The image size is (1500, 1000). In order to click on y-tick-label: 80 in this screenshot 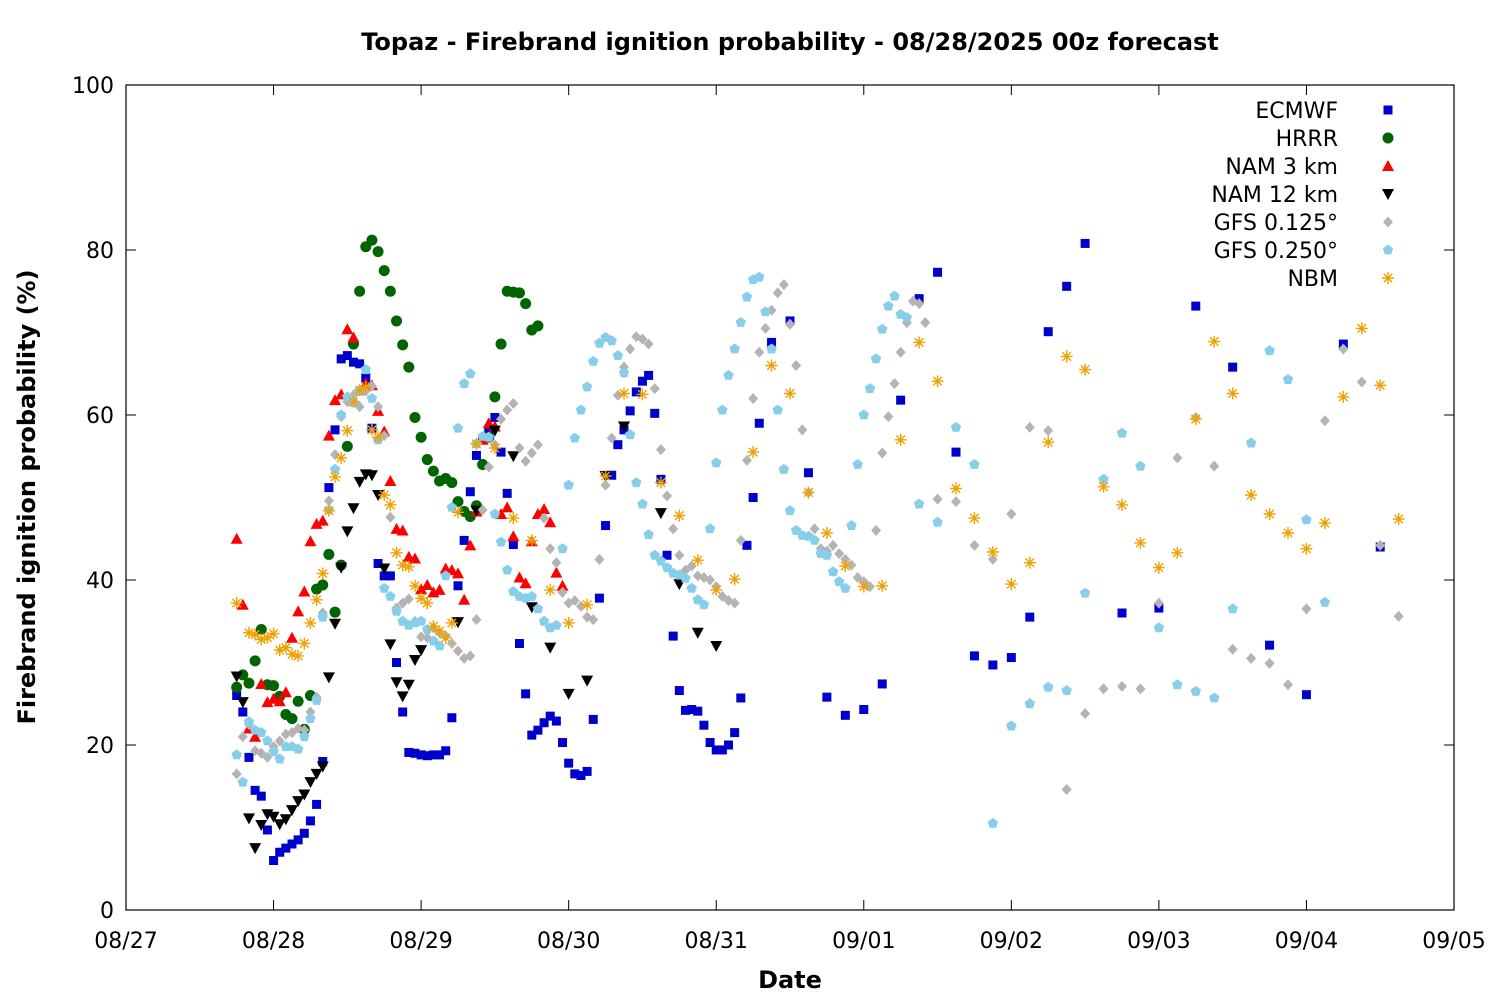, I will do `click(100, 251)`.